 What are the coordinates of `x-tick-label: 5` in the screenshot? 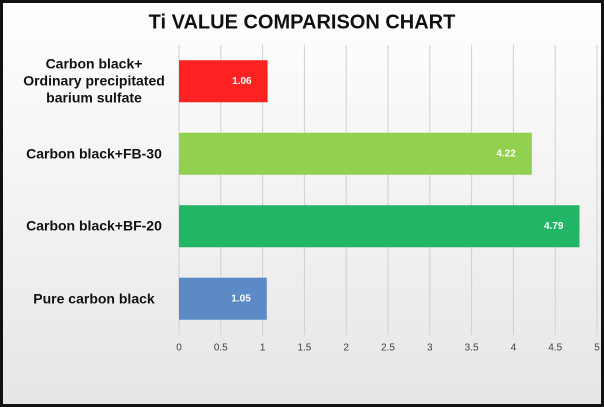 It's located at (597, 348).